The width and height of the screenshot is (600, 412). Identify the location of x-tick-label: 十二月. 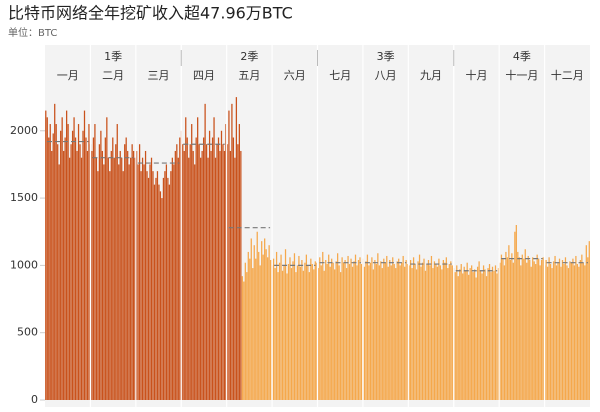
(567, 75).